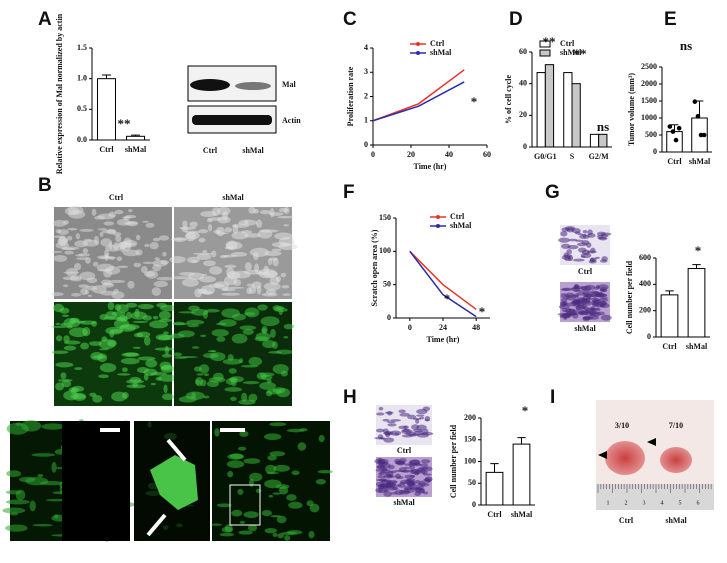 Image resolution: width=727 pixels, height=563 pixels. What do you see at coordinates (350, 397) in the screenshot?
I see `panel-letter: H` at bounding box center [350, 397].